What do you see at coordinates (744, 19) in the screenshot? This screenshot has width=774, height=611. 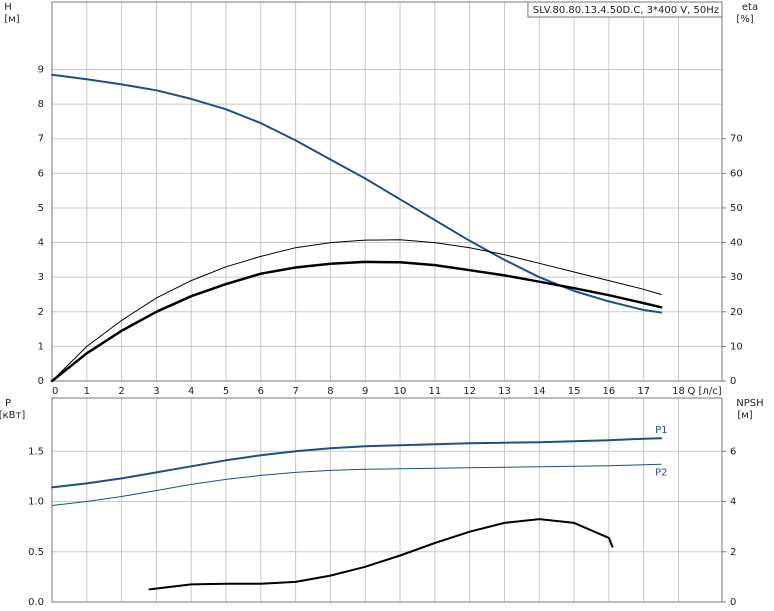 I see `y2-axis-unit: [%]` at bounding box center [744, 19].